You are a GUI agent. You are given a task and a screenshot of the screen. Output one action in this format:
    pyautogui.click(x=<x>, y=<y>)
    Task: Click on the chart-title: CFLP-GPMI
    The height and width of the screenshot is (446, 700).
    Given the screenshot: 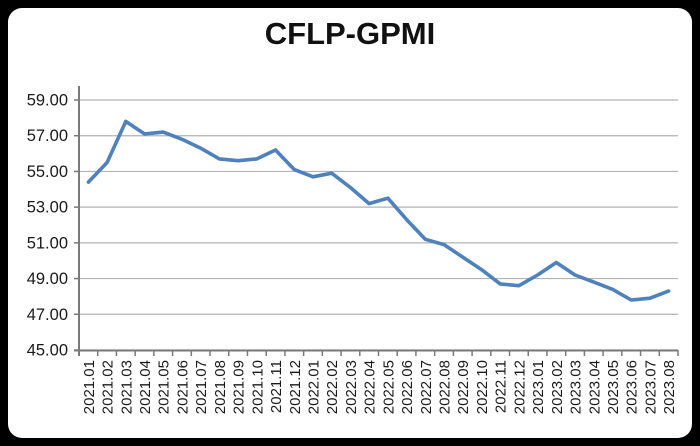 What is the action you would take?
    pyautogui.click(x=350, y=33)
    